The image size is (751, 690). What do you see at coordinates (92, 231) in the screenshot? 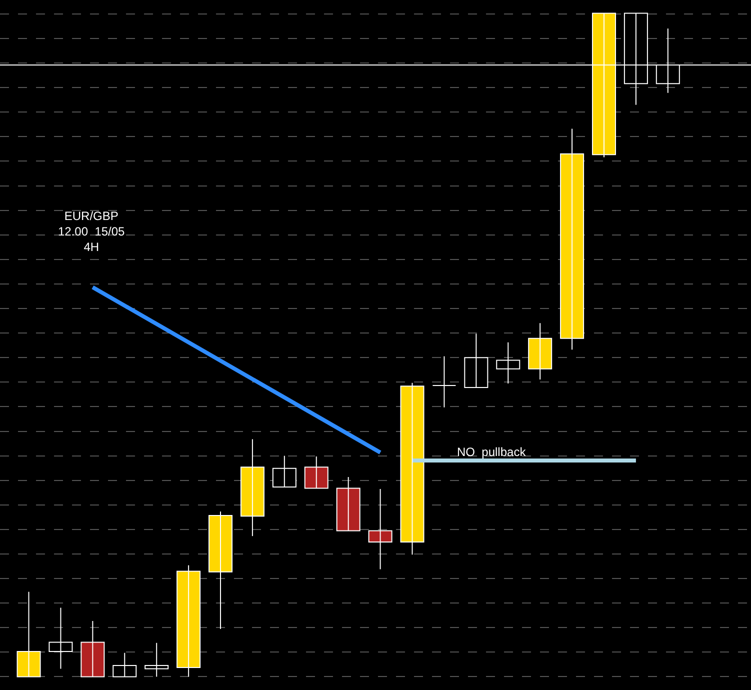
I see `annotation: EUR/GBP 12.00 15/05 4H` at bounding box center [92, 231].